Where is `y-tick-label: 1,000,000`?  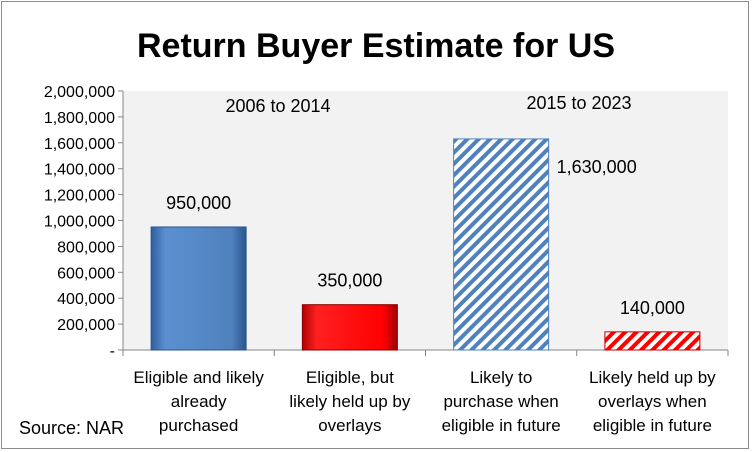
y-tick-label: 1,000,000 is located at coordinates (79, 222).